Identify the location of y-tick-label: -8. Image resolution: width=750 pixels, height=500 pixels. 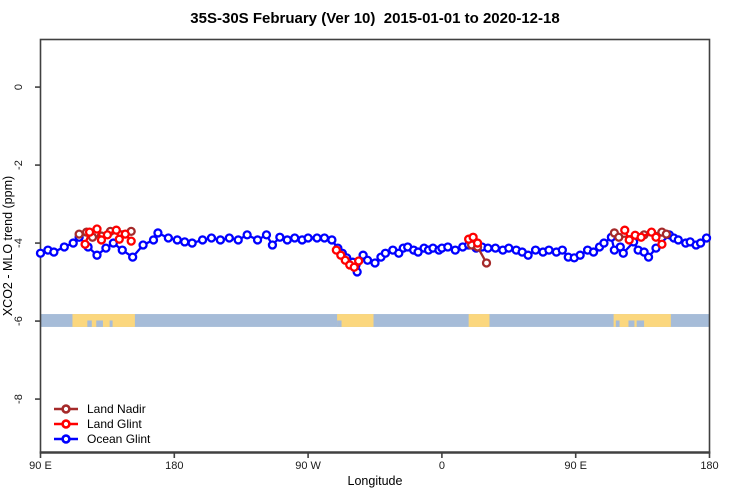
(19, 399).